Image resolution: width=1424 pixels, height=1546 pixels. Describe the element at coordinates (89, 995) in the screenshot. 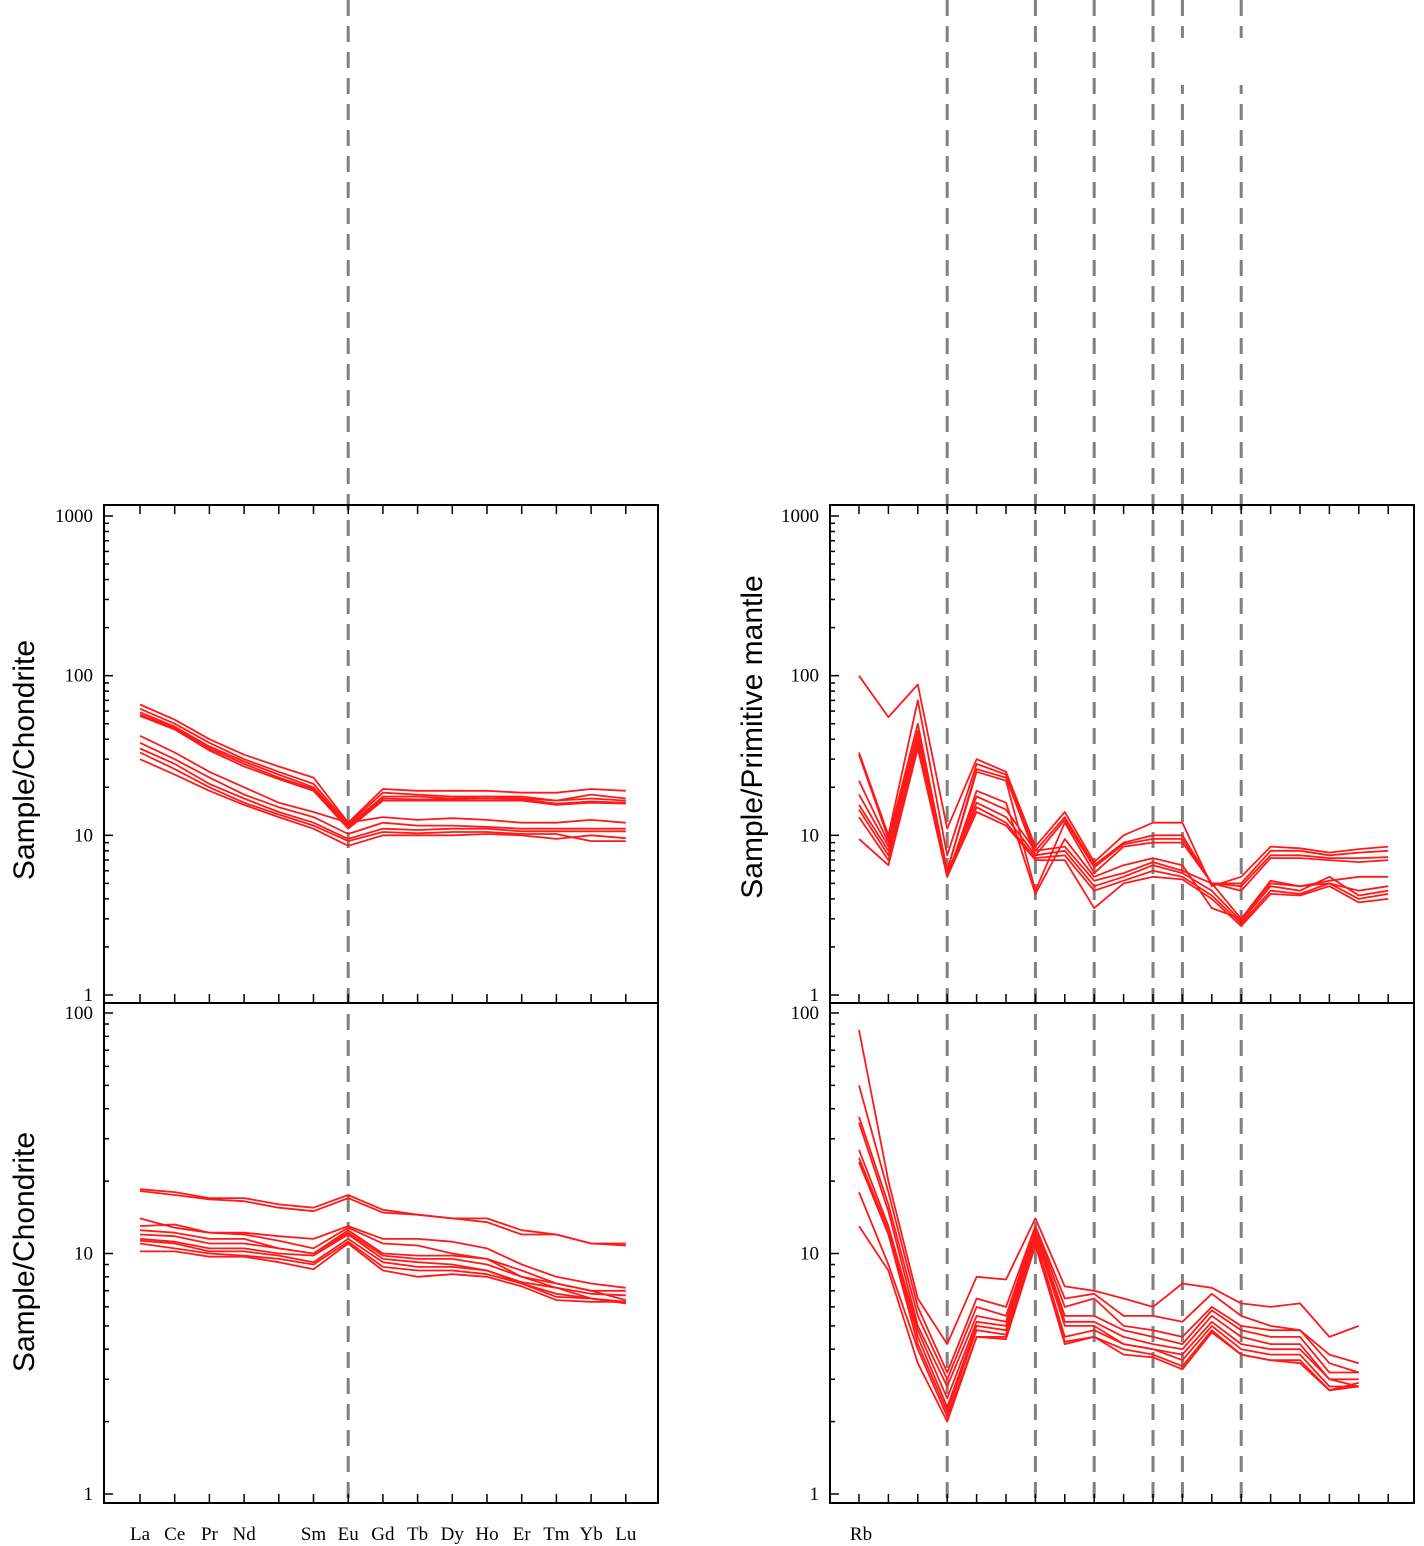

I see `y-tick-label-top-left: 1` at that location.